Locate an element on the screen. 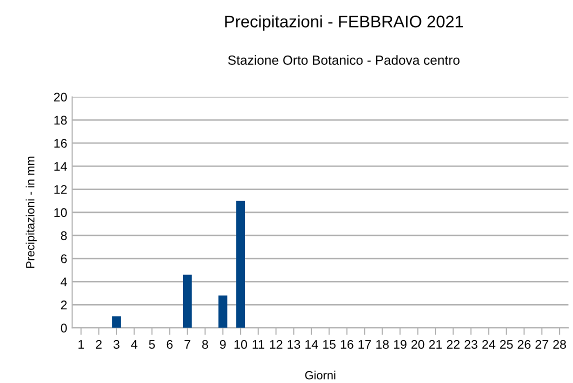  x-tick-label: 25 is located at coordinates (506, 344).